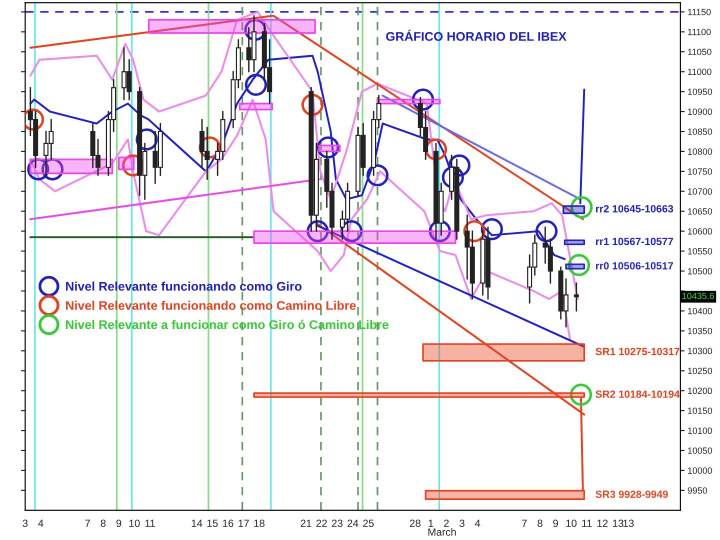 Image resolution: width=720 pixels, height=540 pixels. What do you see at coordinates (632, 494) in the screenshot?
I see `annotation: SR3 9928-9949` at bounding box center [632, 494].